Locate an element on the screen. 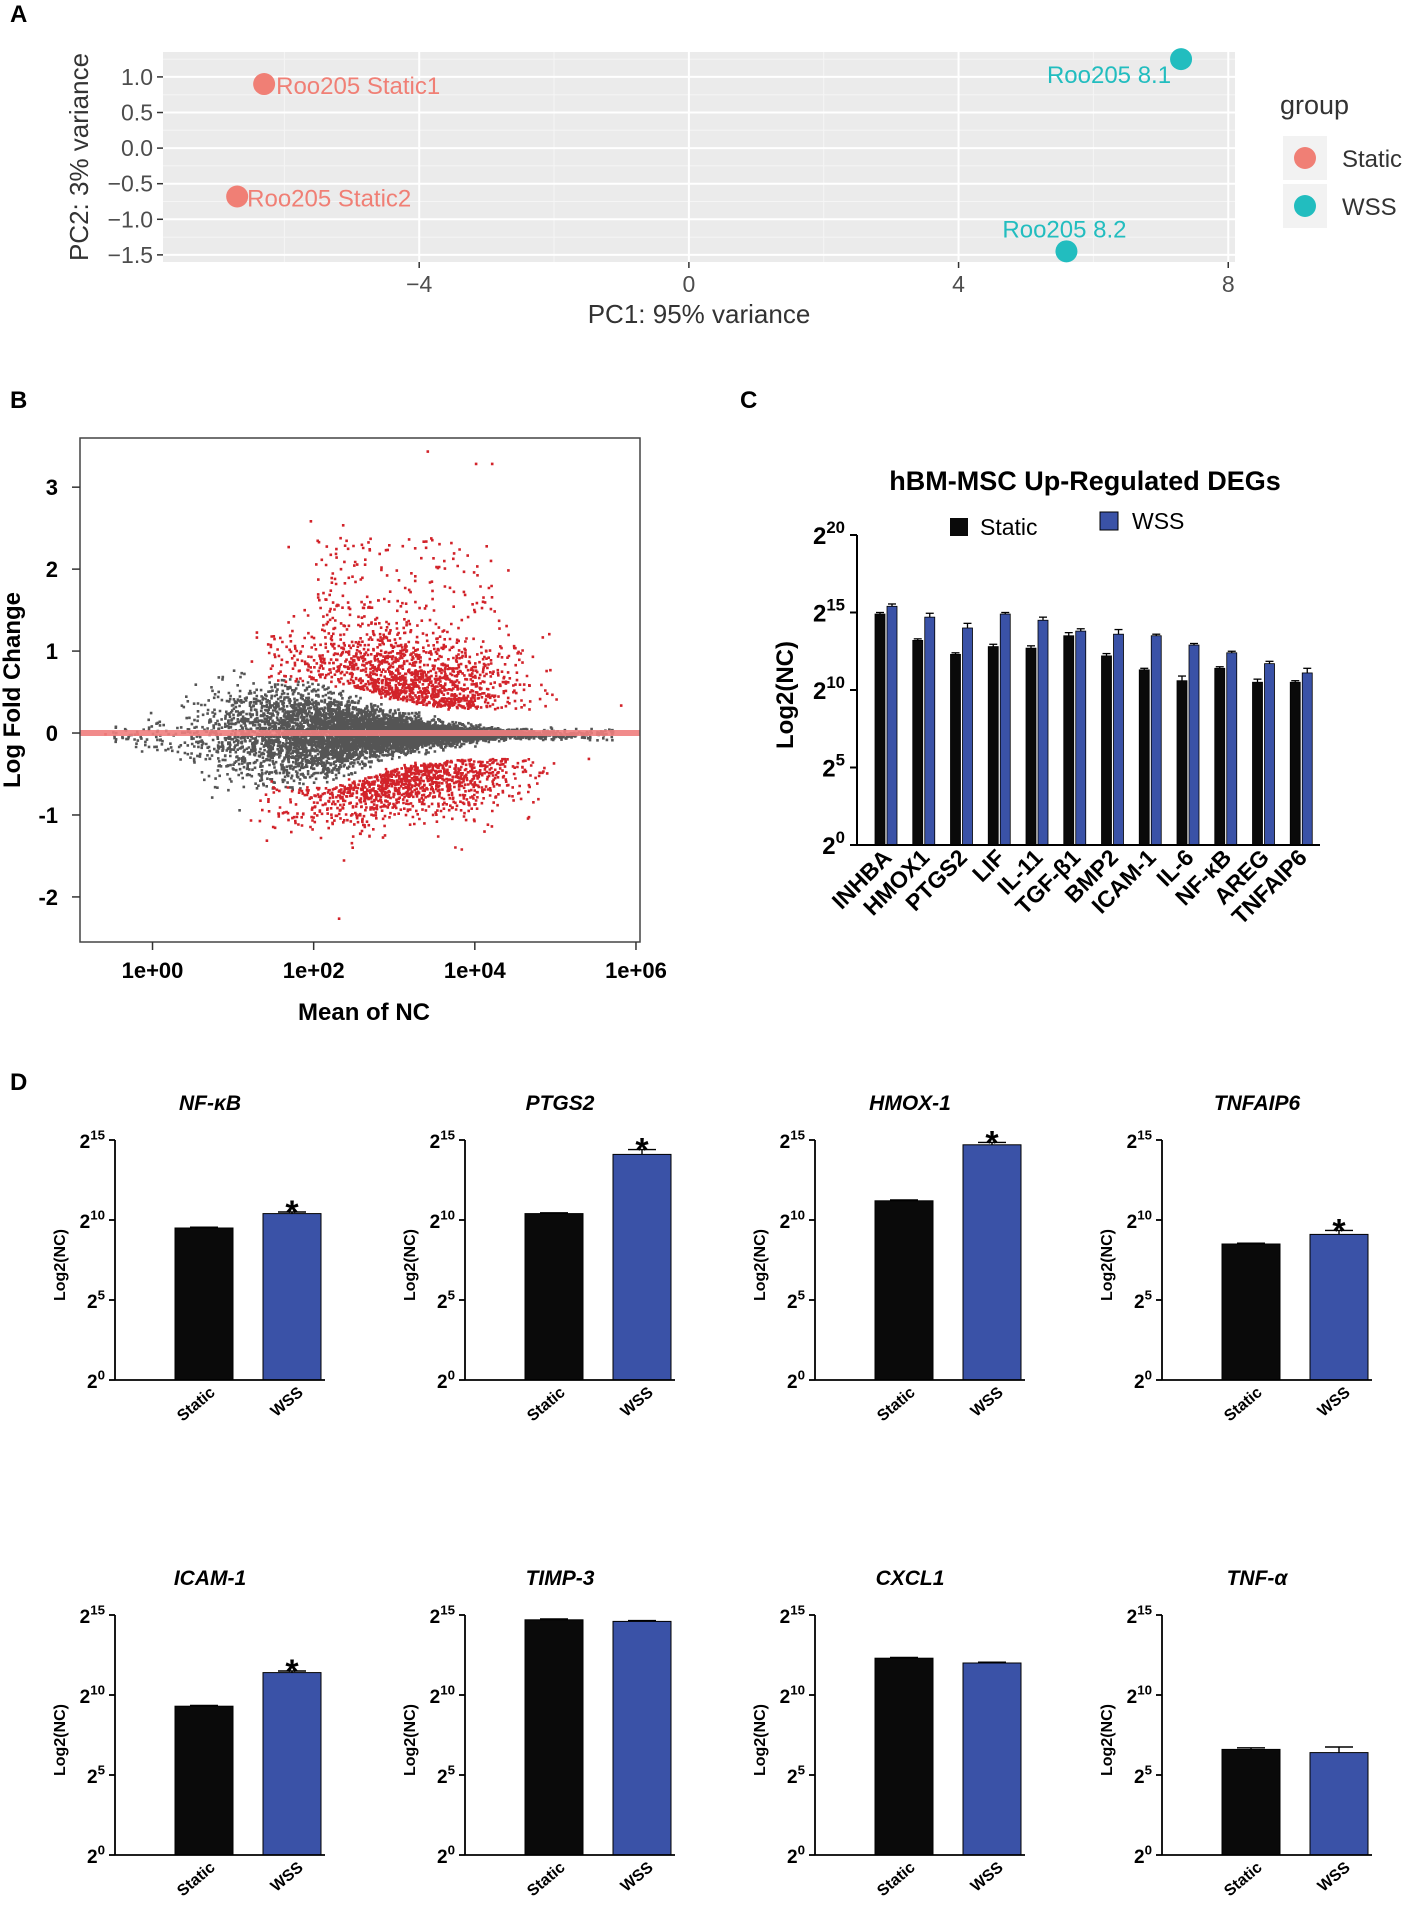 This screenshot has height=1915, width=1417. pca-y-tick-label: 0.5 is located at coordinates (137, 113).